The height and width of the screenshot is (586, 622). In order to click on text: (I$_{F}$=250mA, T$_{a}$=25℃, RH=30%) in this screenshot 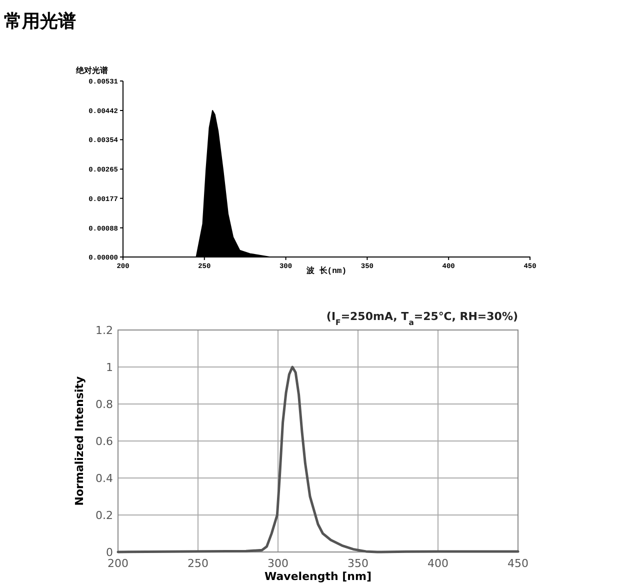, I will do `click(422, 318)`.